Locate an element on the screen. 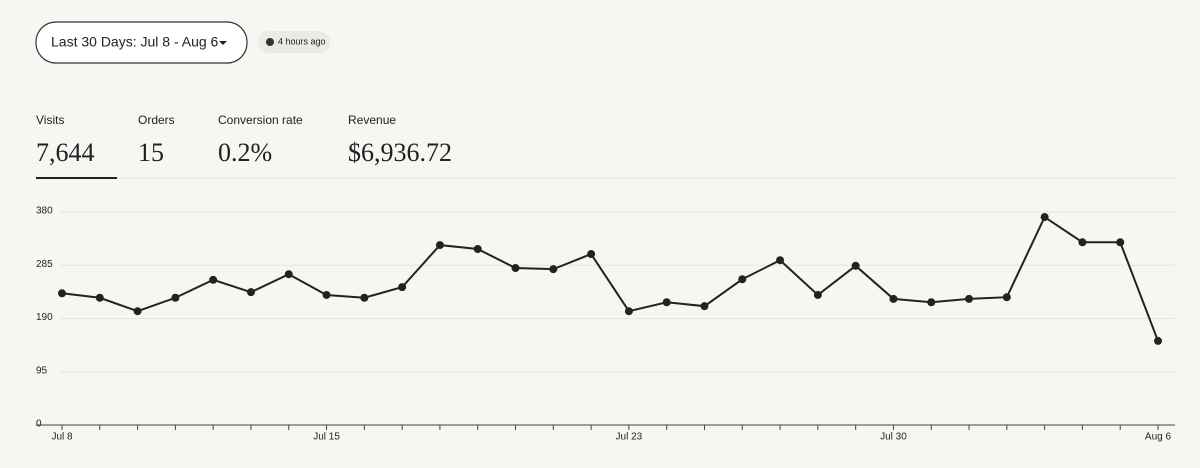 The width and height of the screenshot is (1200, 468). date-range-button is located at coordinates (141, 42).